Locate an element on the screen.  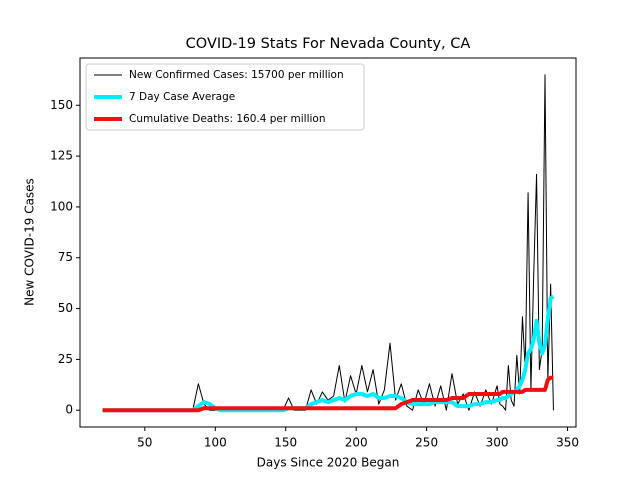
x-tick-label: 350 is located at coordinates (567, 443).